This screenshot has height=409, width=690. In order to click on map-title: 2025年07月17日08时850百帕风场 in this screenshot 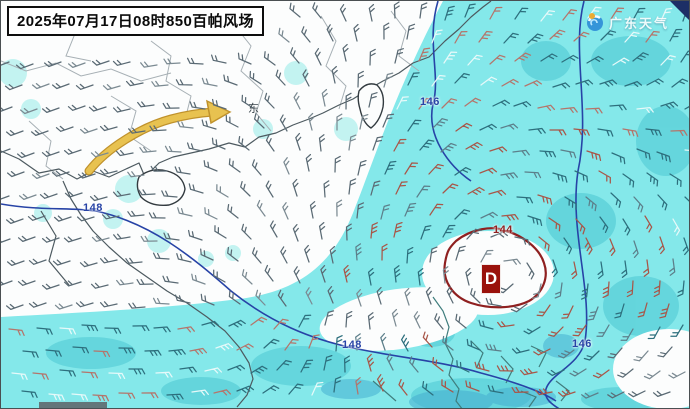, I will do `click(135, 21)`.